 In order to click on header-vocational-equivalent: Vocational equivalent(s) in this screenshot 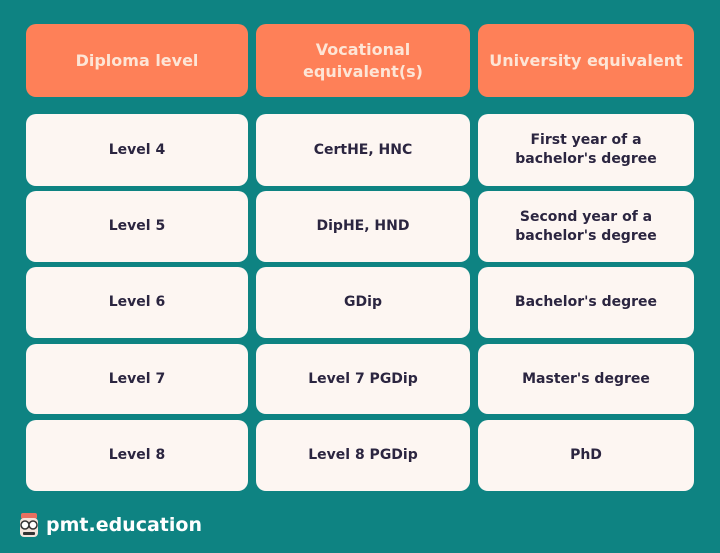, I will do `click(363, 60)`.